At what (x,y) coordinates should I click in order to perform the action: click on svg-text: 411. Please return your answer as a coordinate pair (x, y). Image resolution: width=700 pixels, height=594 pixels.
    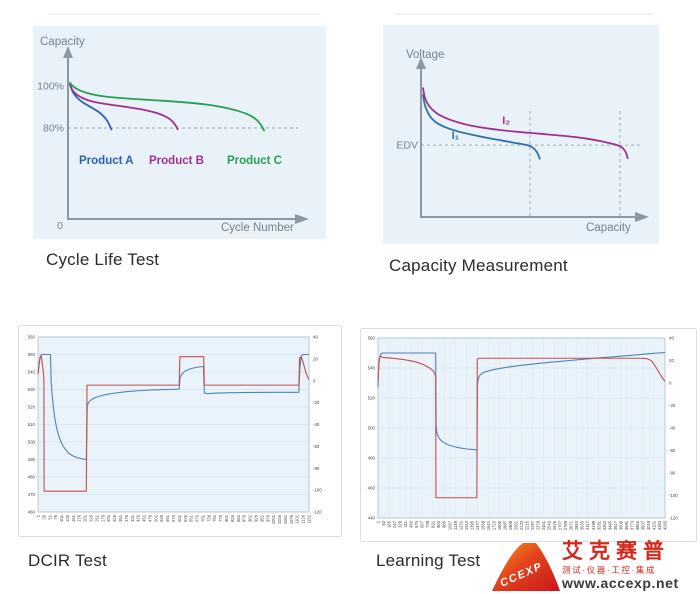
    Looking at the image, I should click on (405, 523).